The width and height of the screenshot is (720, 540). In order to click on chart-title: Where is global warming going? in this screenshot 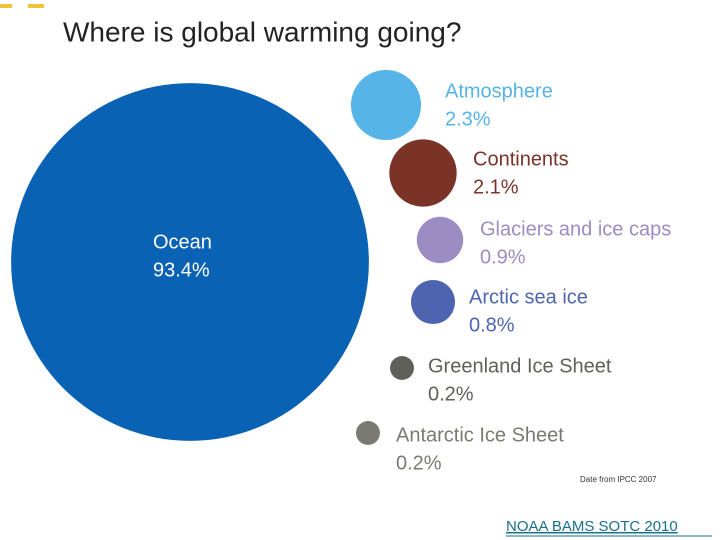, I will do `click(262, 31)`.